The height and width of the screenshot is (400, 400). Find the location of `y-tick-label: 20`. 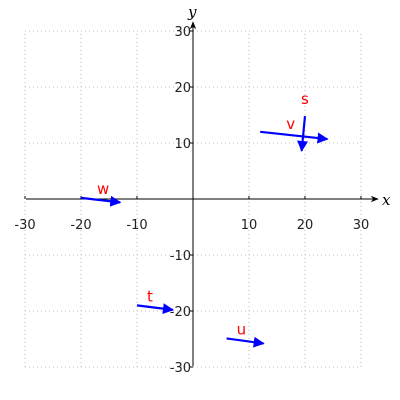

y-tick-label: 20 is located at coordinates (182, 88).